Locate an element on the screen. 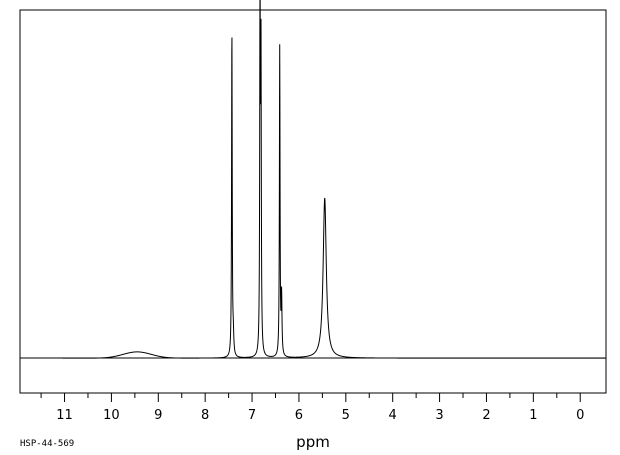 This screenshot has height=455, width=620. tick-label: 4 is located at coordinates (393, 415).